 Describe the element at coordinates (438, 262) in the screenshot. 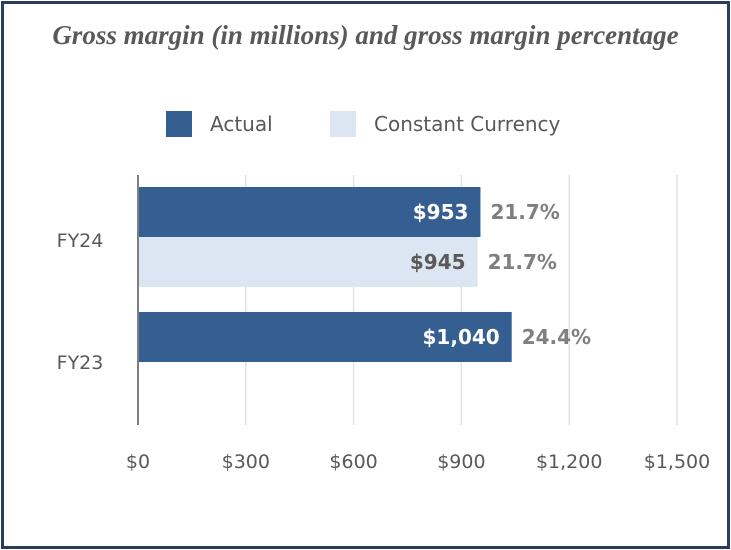

I see `bar-value-label: $945` at that location.